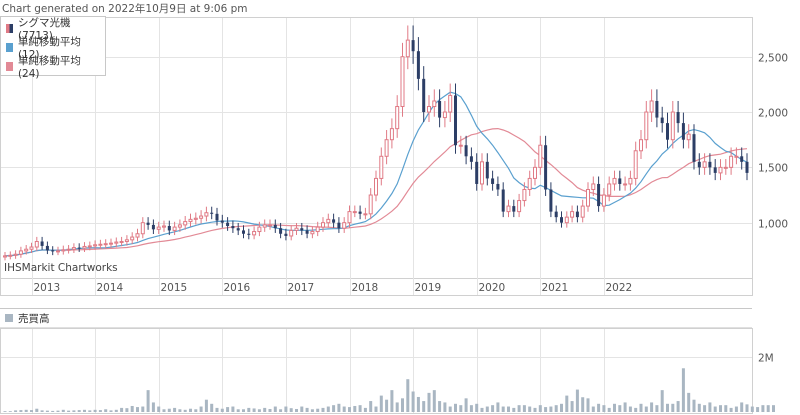  Describe the element at coordinates (53, 29) in the screenshot. I see `legend-item-price: シグマ光機(7713)` at that location.